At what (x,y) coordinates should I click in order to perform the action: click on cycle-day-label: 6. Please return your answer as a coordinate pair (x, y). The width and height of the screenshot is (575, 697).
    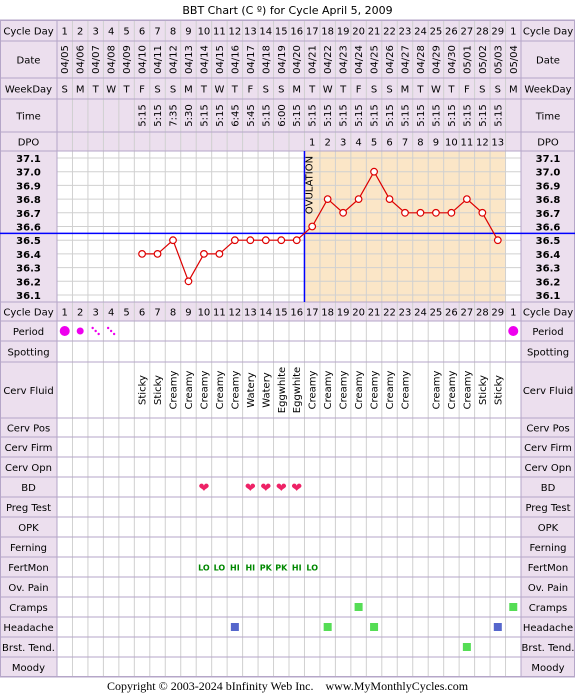
    Looking at the image, I should click on (142, 32).